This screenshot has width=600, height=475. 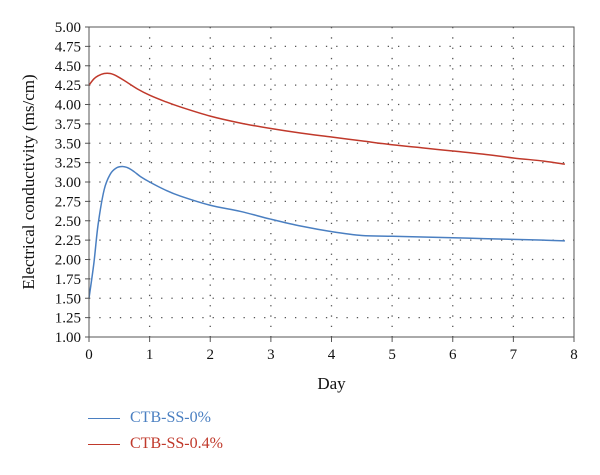 What do you see at coordinates (28, 181) in the screenshot?
I see `y-axis-title: Electrical conductivity (ms/cm)` at bounding box center [28, 181].